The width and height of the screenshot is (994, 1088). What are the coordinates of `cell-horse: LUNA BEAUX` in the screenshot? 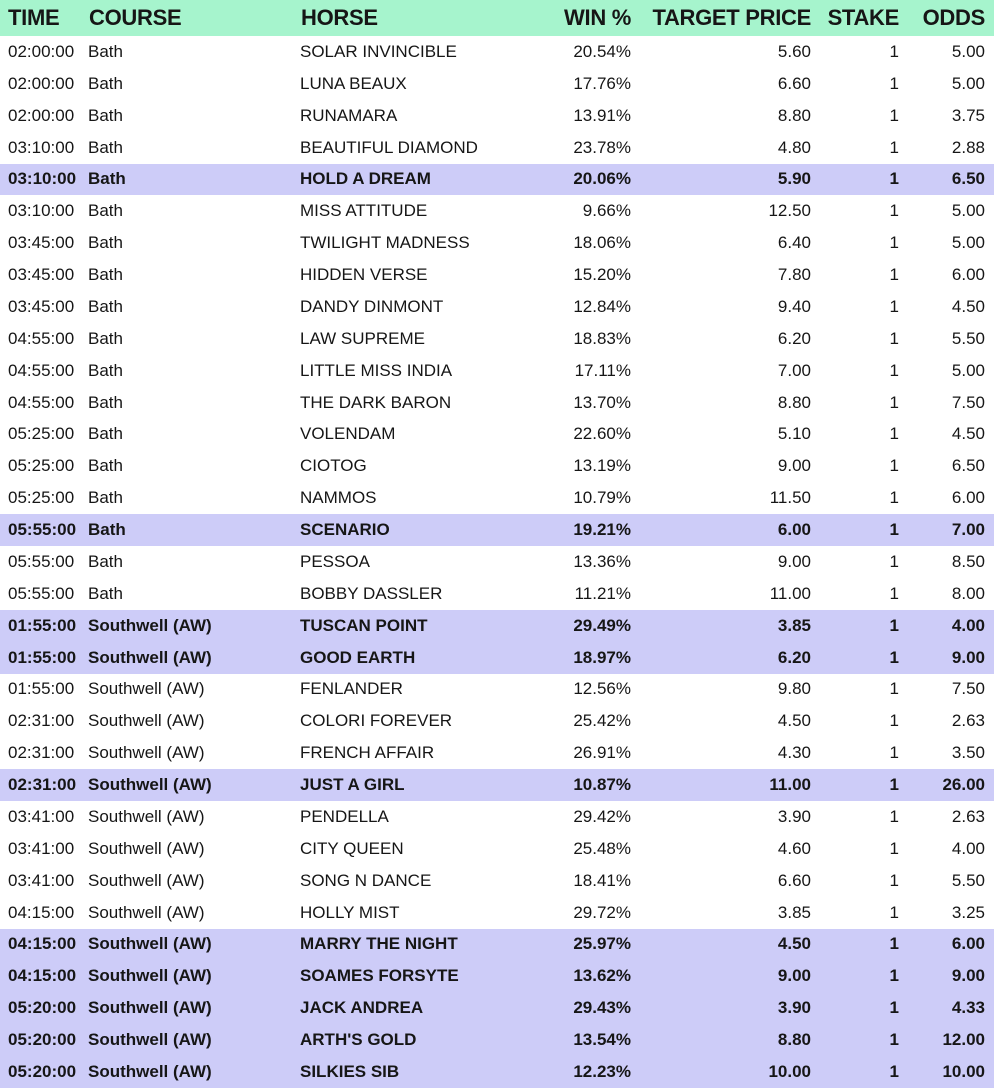 It's located at (353, 83).